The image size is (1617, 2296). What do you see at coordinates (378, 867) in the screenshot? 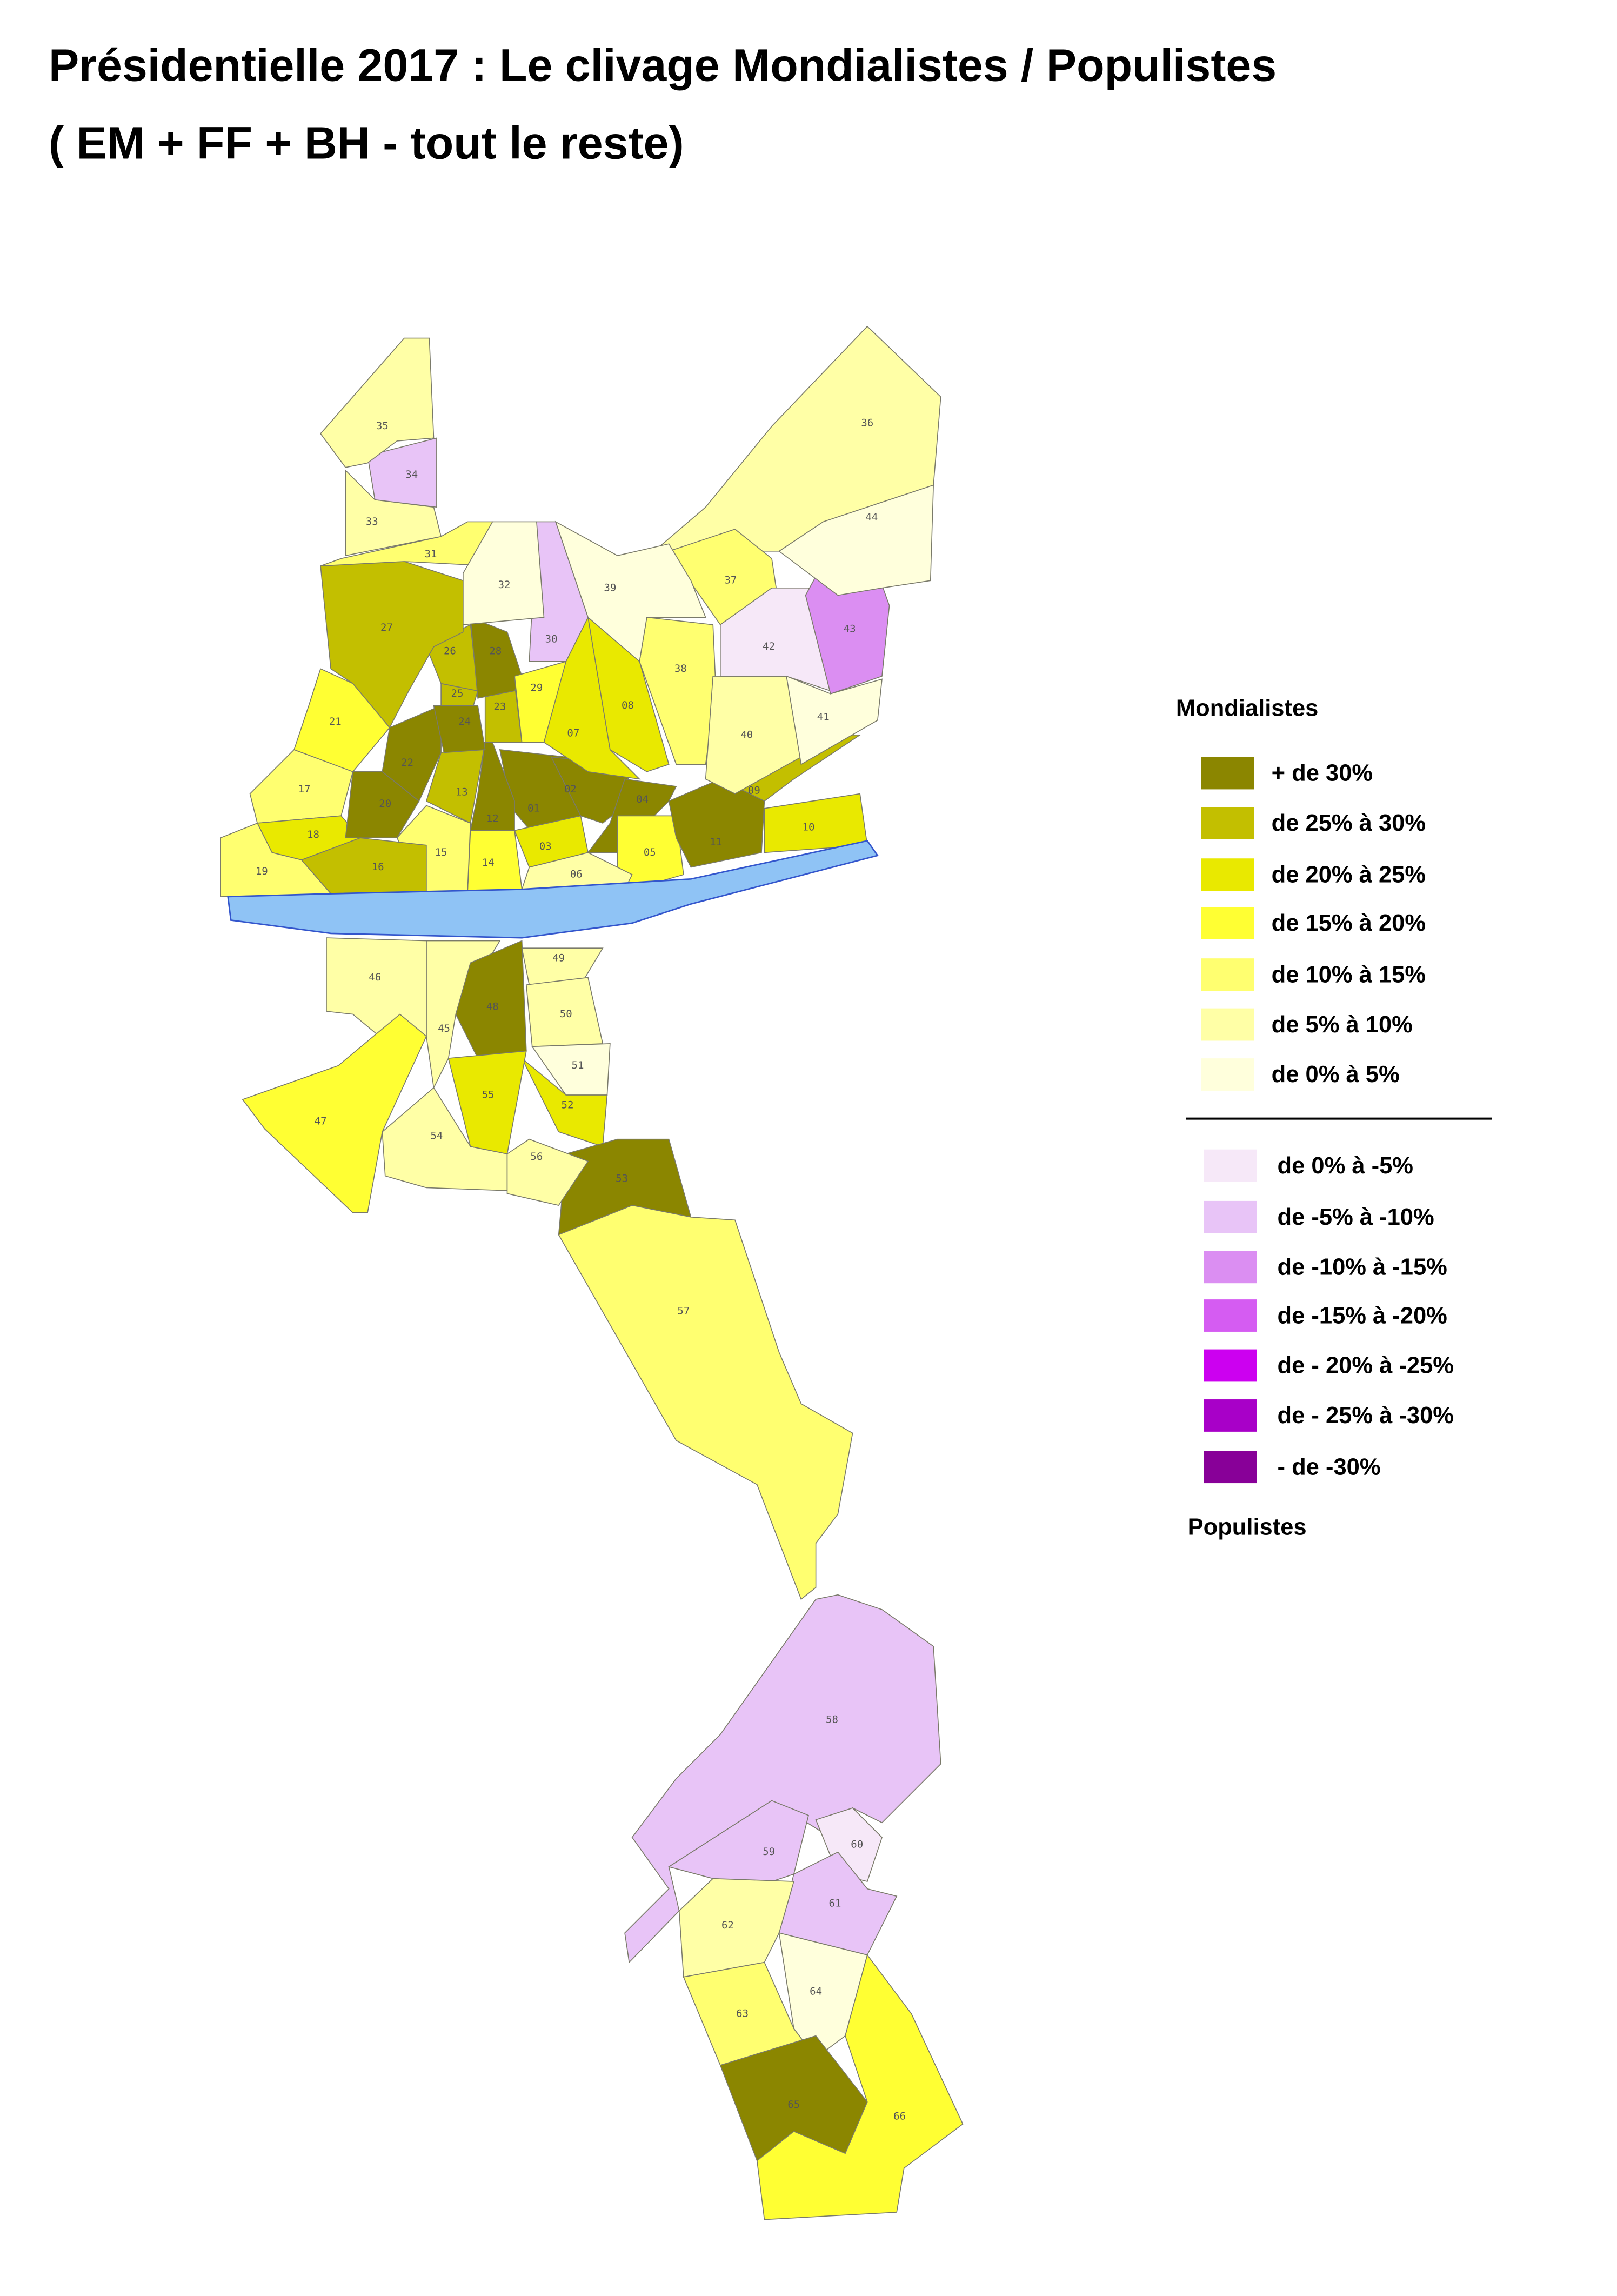
I see `region-label: 16` at bounding box center [378, 867].